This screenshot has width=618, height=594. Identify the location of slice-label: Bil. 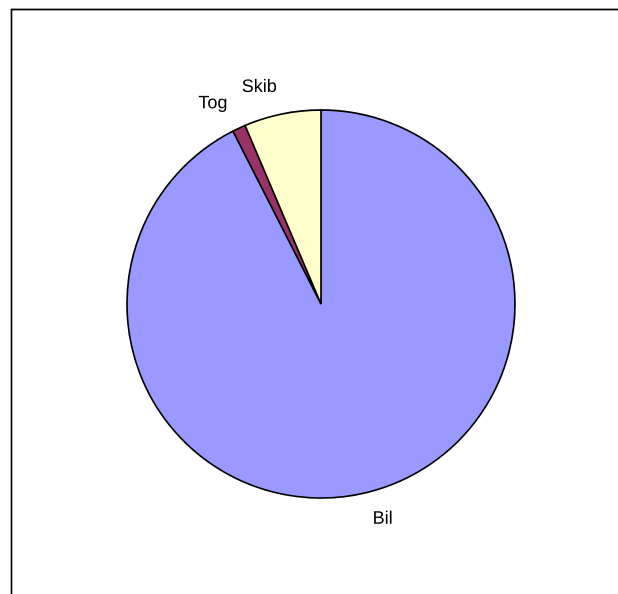
(383, 517).